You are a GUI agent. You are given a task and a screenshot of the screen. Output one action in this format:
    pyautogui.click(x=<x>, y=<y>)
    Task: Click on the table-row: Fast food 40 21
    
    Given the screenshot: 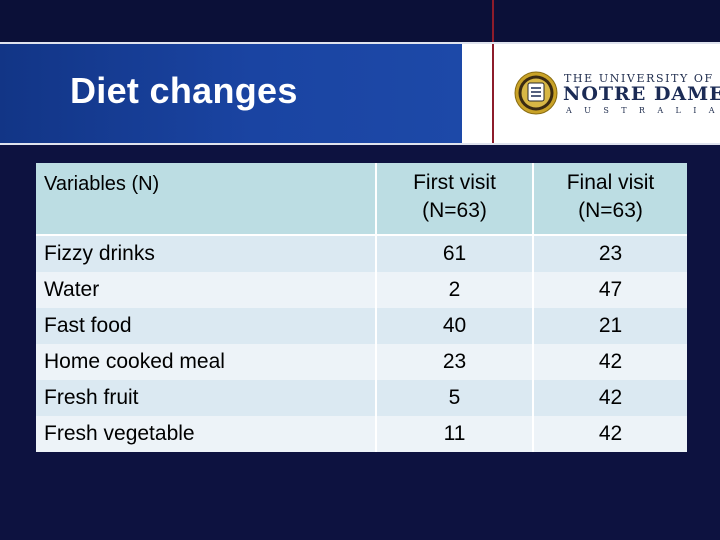 What is the action you would take?
    pyautogui.click(x=361, y=326)
    